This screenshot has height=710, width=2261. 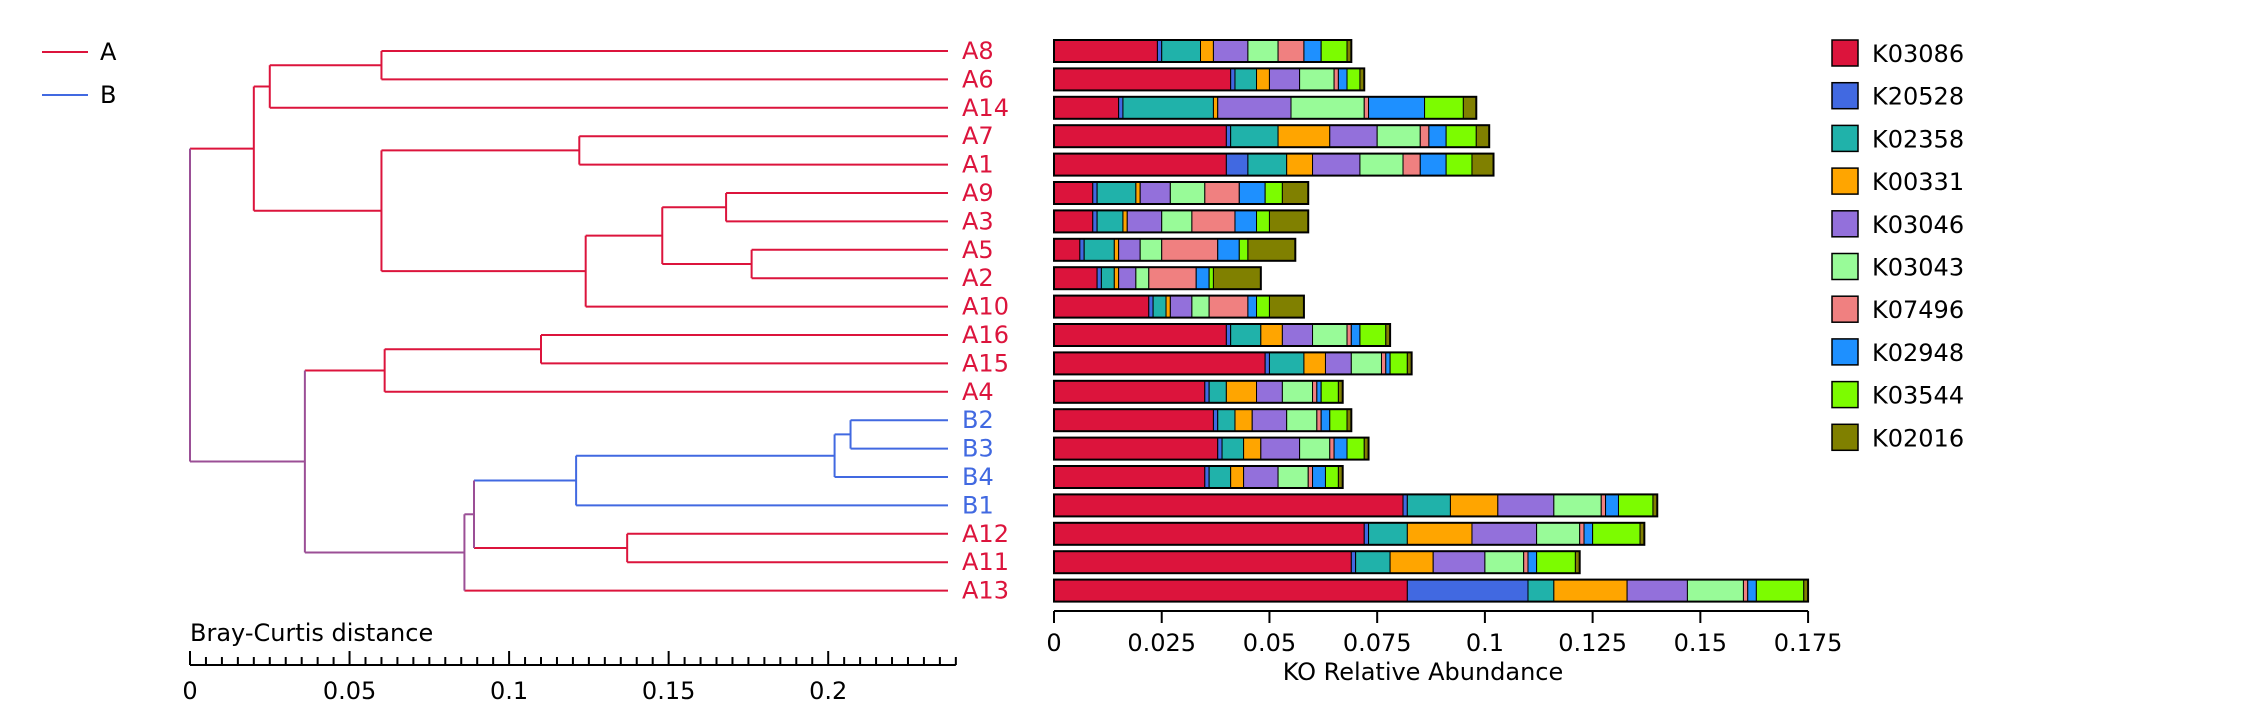 What do you see at coordinates (1918, 182) in the screenshot?
I see `legend-label: K00331` at bounding box center [1918, 182].